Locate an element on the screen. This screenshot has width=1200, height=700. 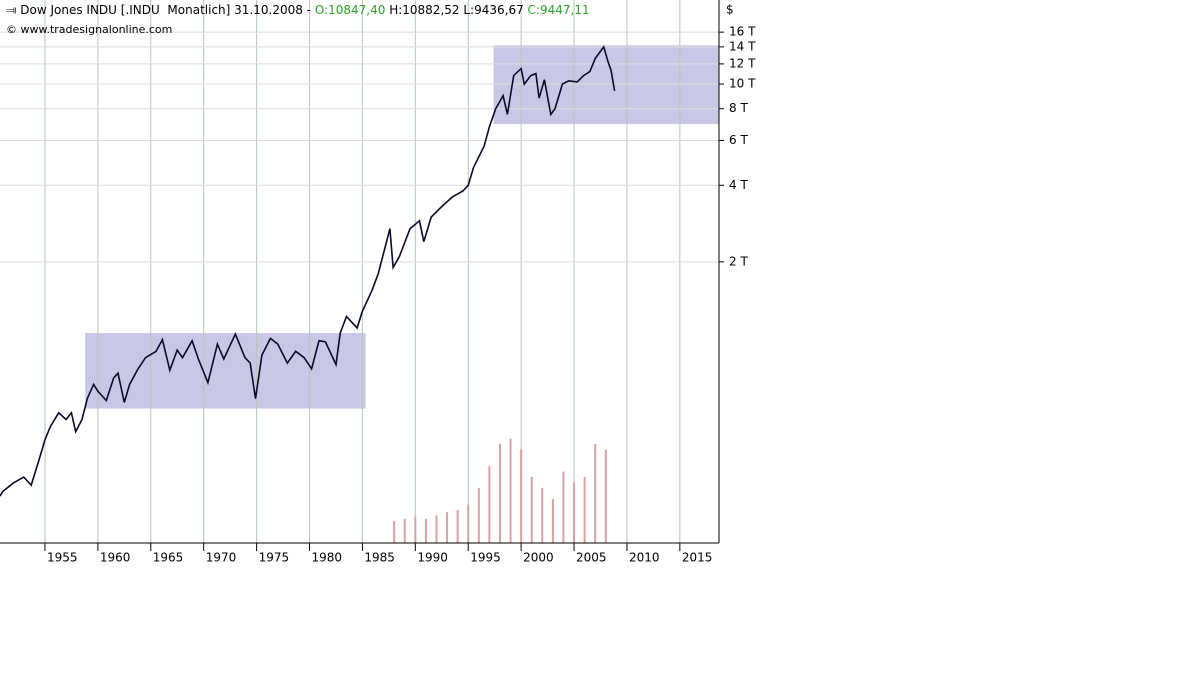
x-tick-label: 1965 is located at coordinates (168, 558).